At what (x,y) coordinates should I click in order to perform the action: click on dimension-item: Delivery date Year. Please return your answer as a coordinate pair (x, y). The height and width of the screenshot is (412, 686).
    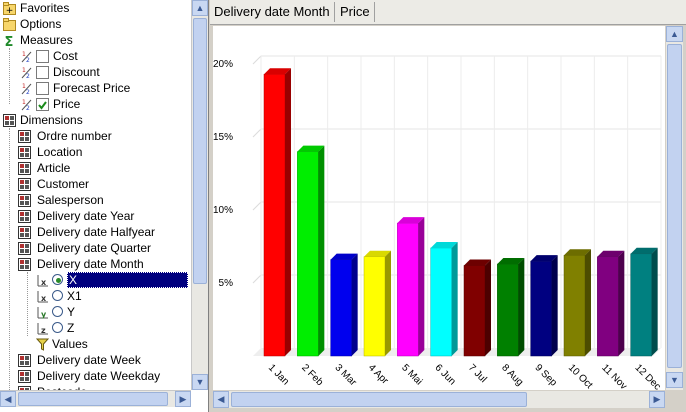
    Looking at the image, I should click on (104, 216).